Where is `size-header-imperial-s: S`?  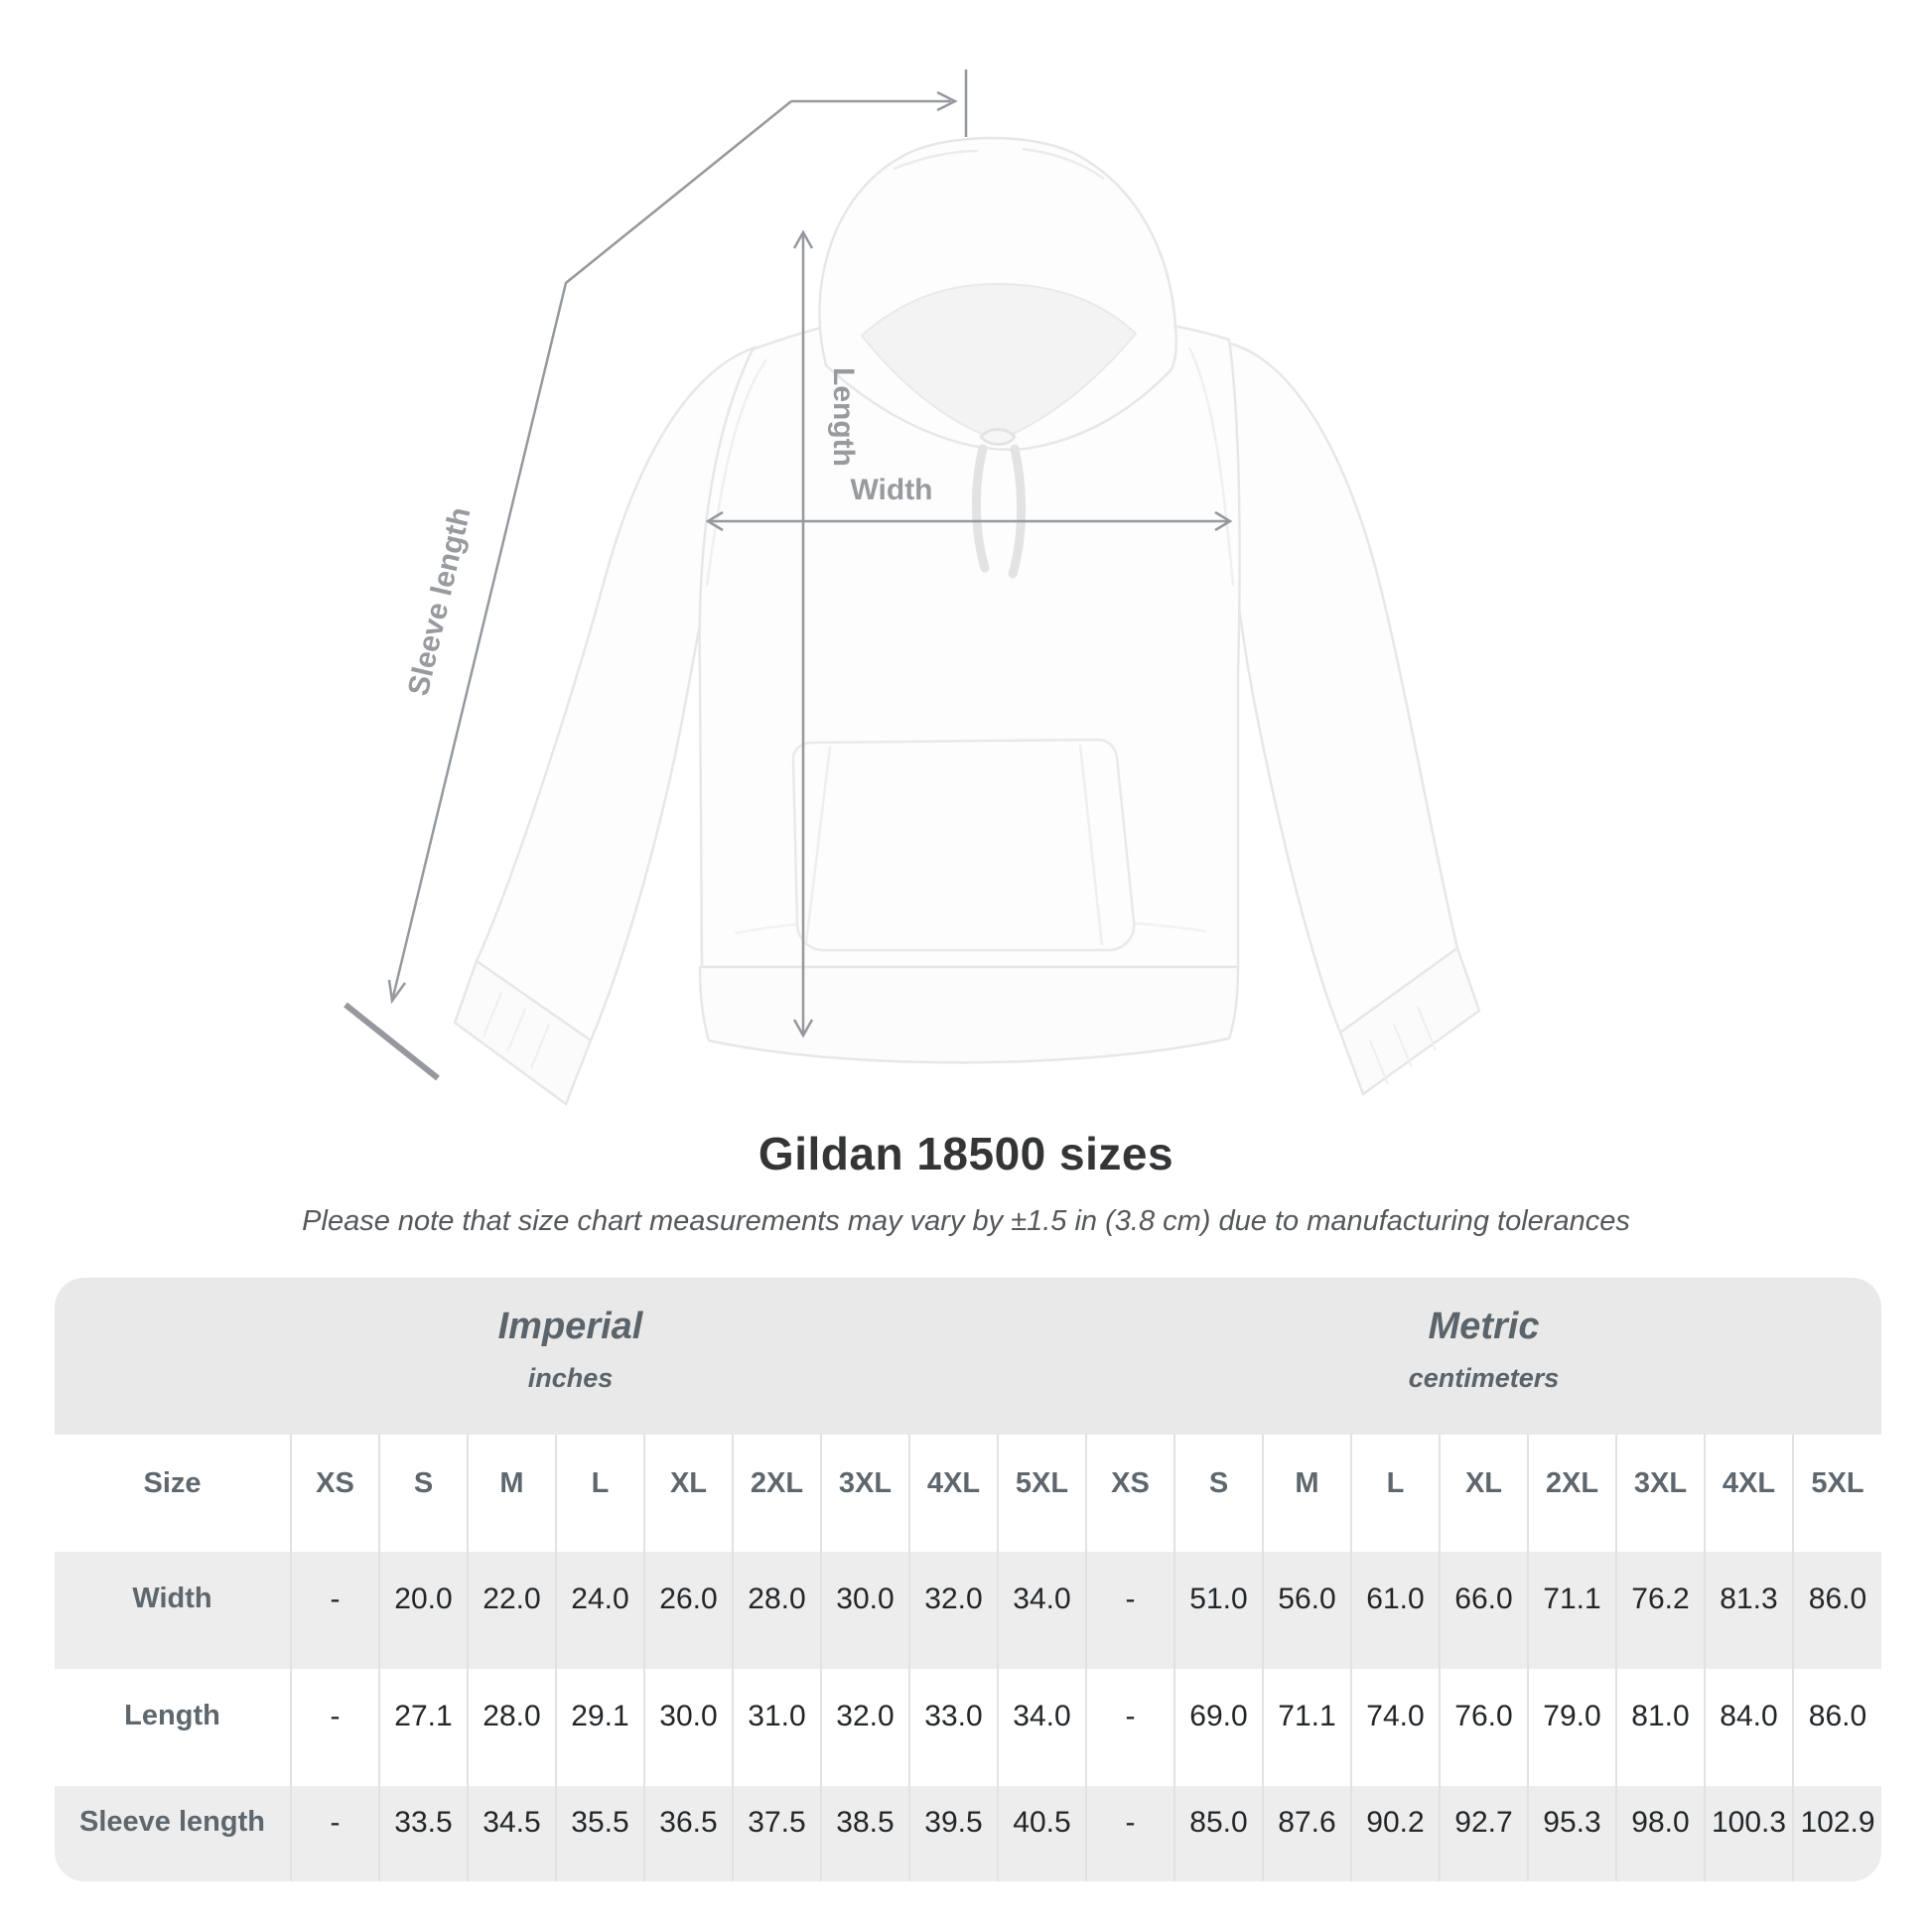 size-header-imperial-s: S is located at coordinates (423, 1494).